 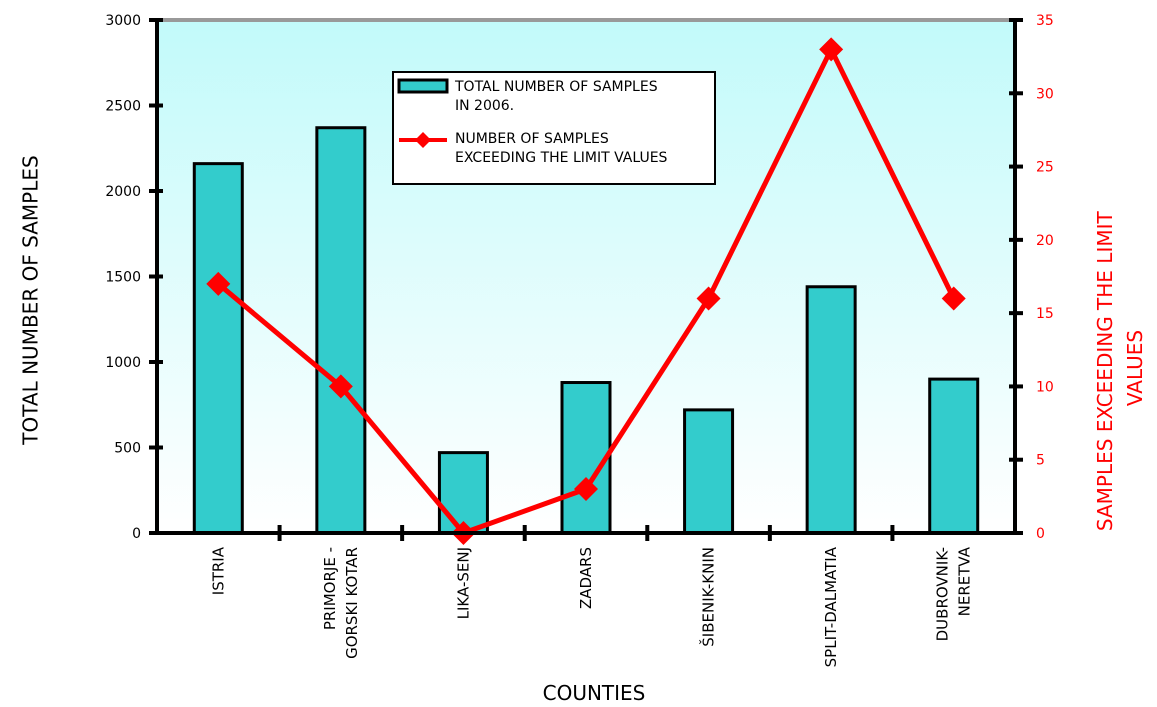 I want to click on right-axis-ticks: 0 5 10 15 20 25 30 35, so click(x=1031, y=277).